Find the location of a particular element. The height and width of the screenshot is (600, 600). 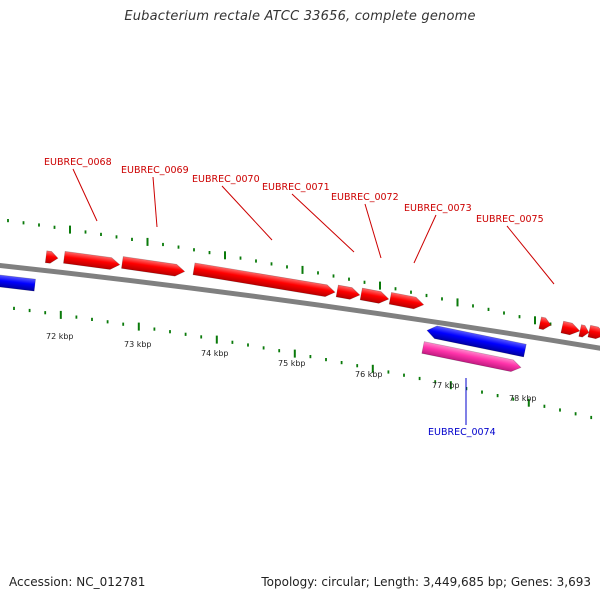

gene-0075-arrow is located at coordinates (545, 323).